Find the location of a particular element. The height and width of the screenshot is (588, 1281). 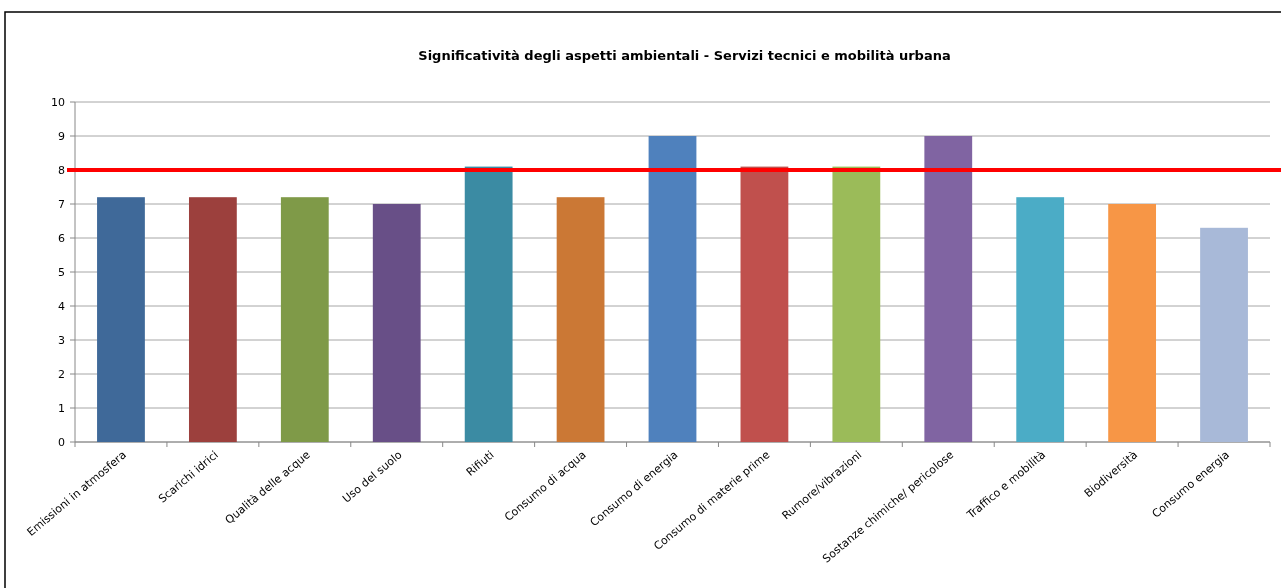

y-tick-label: 5 is located at coordinates (61, 272).